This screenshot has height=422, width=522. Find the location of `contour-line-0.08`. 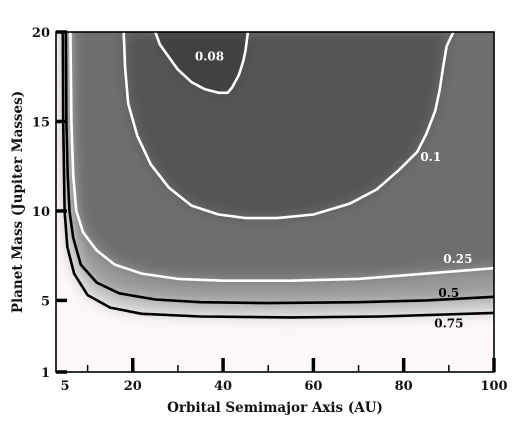

contour-line-0.08 is located at coordinates (202, 63).